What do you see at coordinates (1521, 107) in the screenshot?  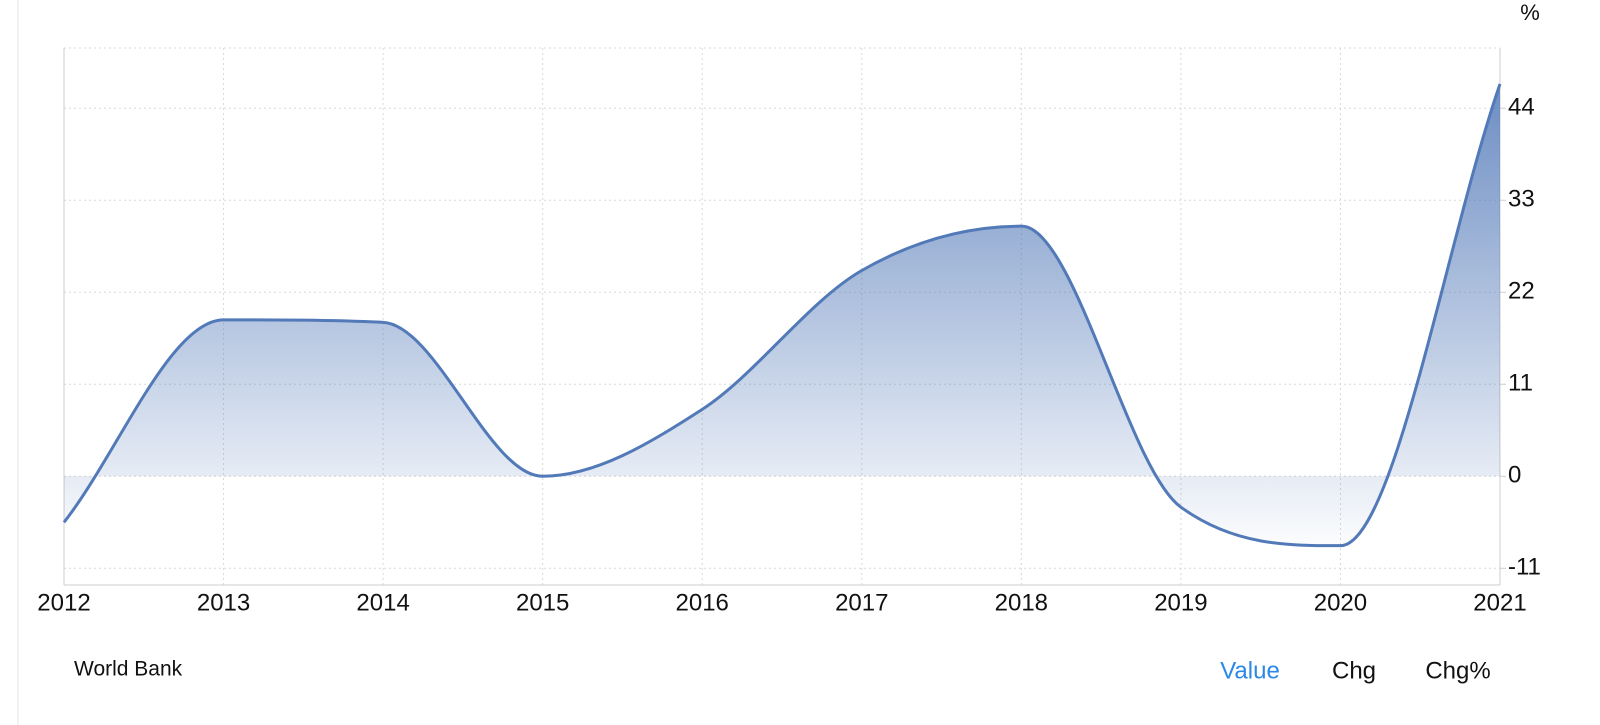 I see `y-tick-label: 44` at bounding box center [1521, 107].